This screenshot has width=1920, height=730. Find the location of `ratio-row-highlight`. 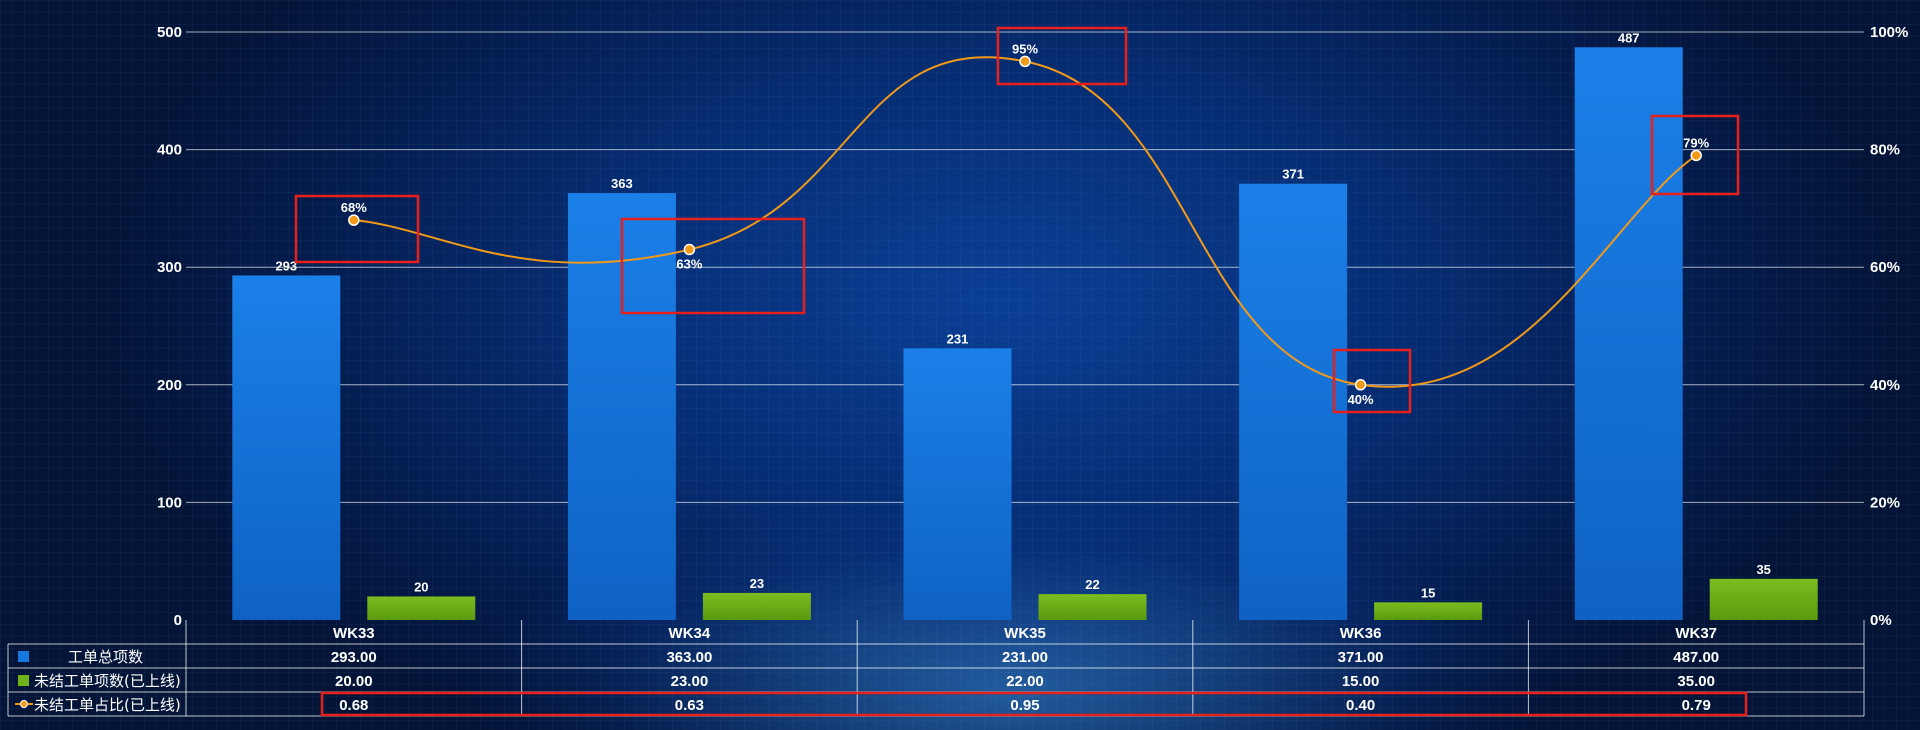

ratio-row-highlight is located at coordinates (1034, 704).